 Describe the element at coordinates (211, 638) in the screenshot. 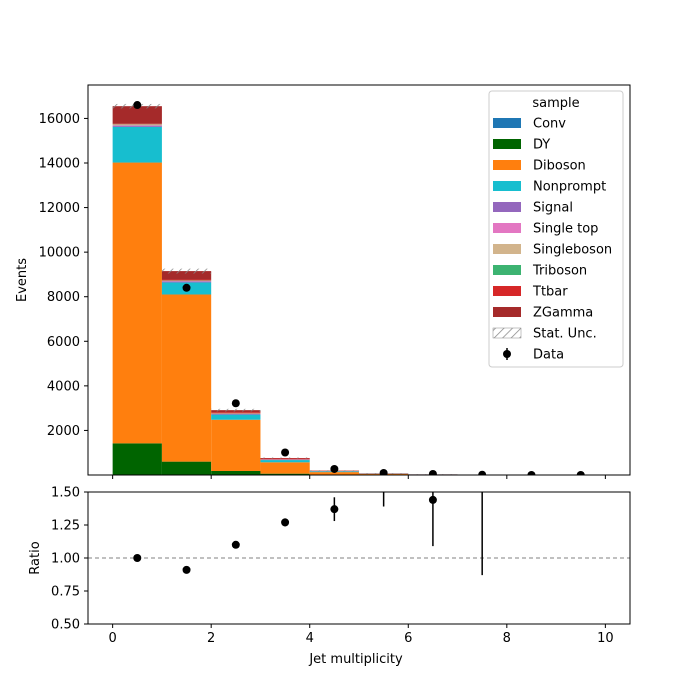

I see `x-tick-label: 2` at that location.